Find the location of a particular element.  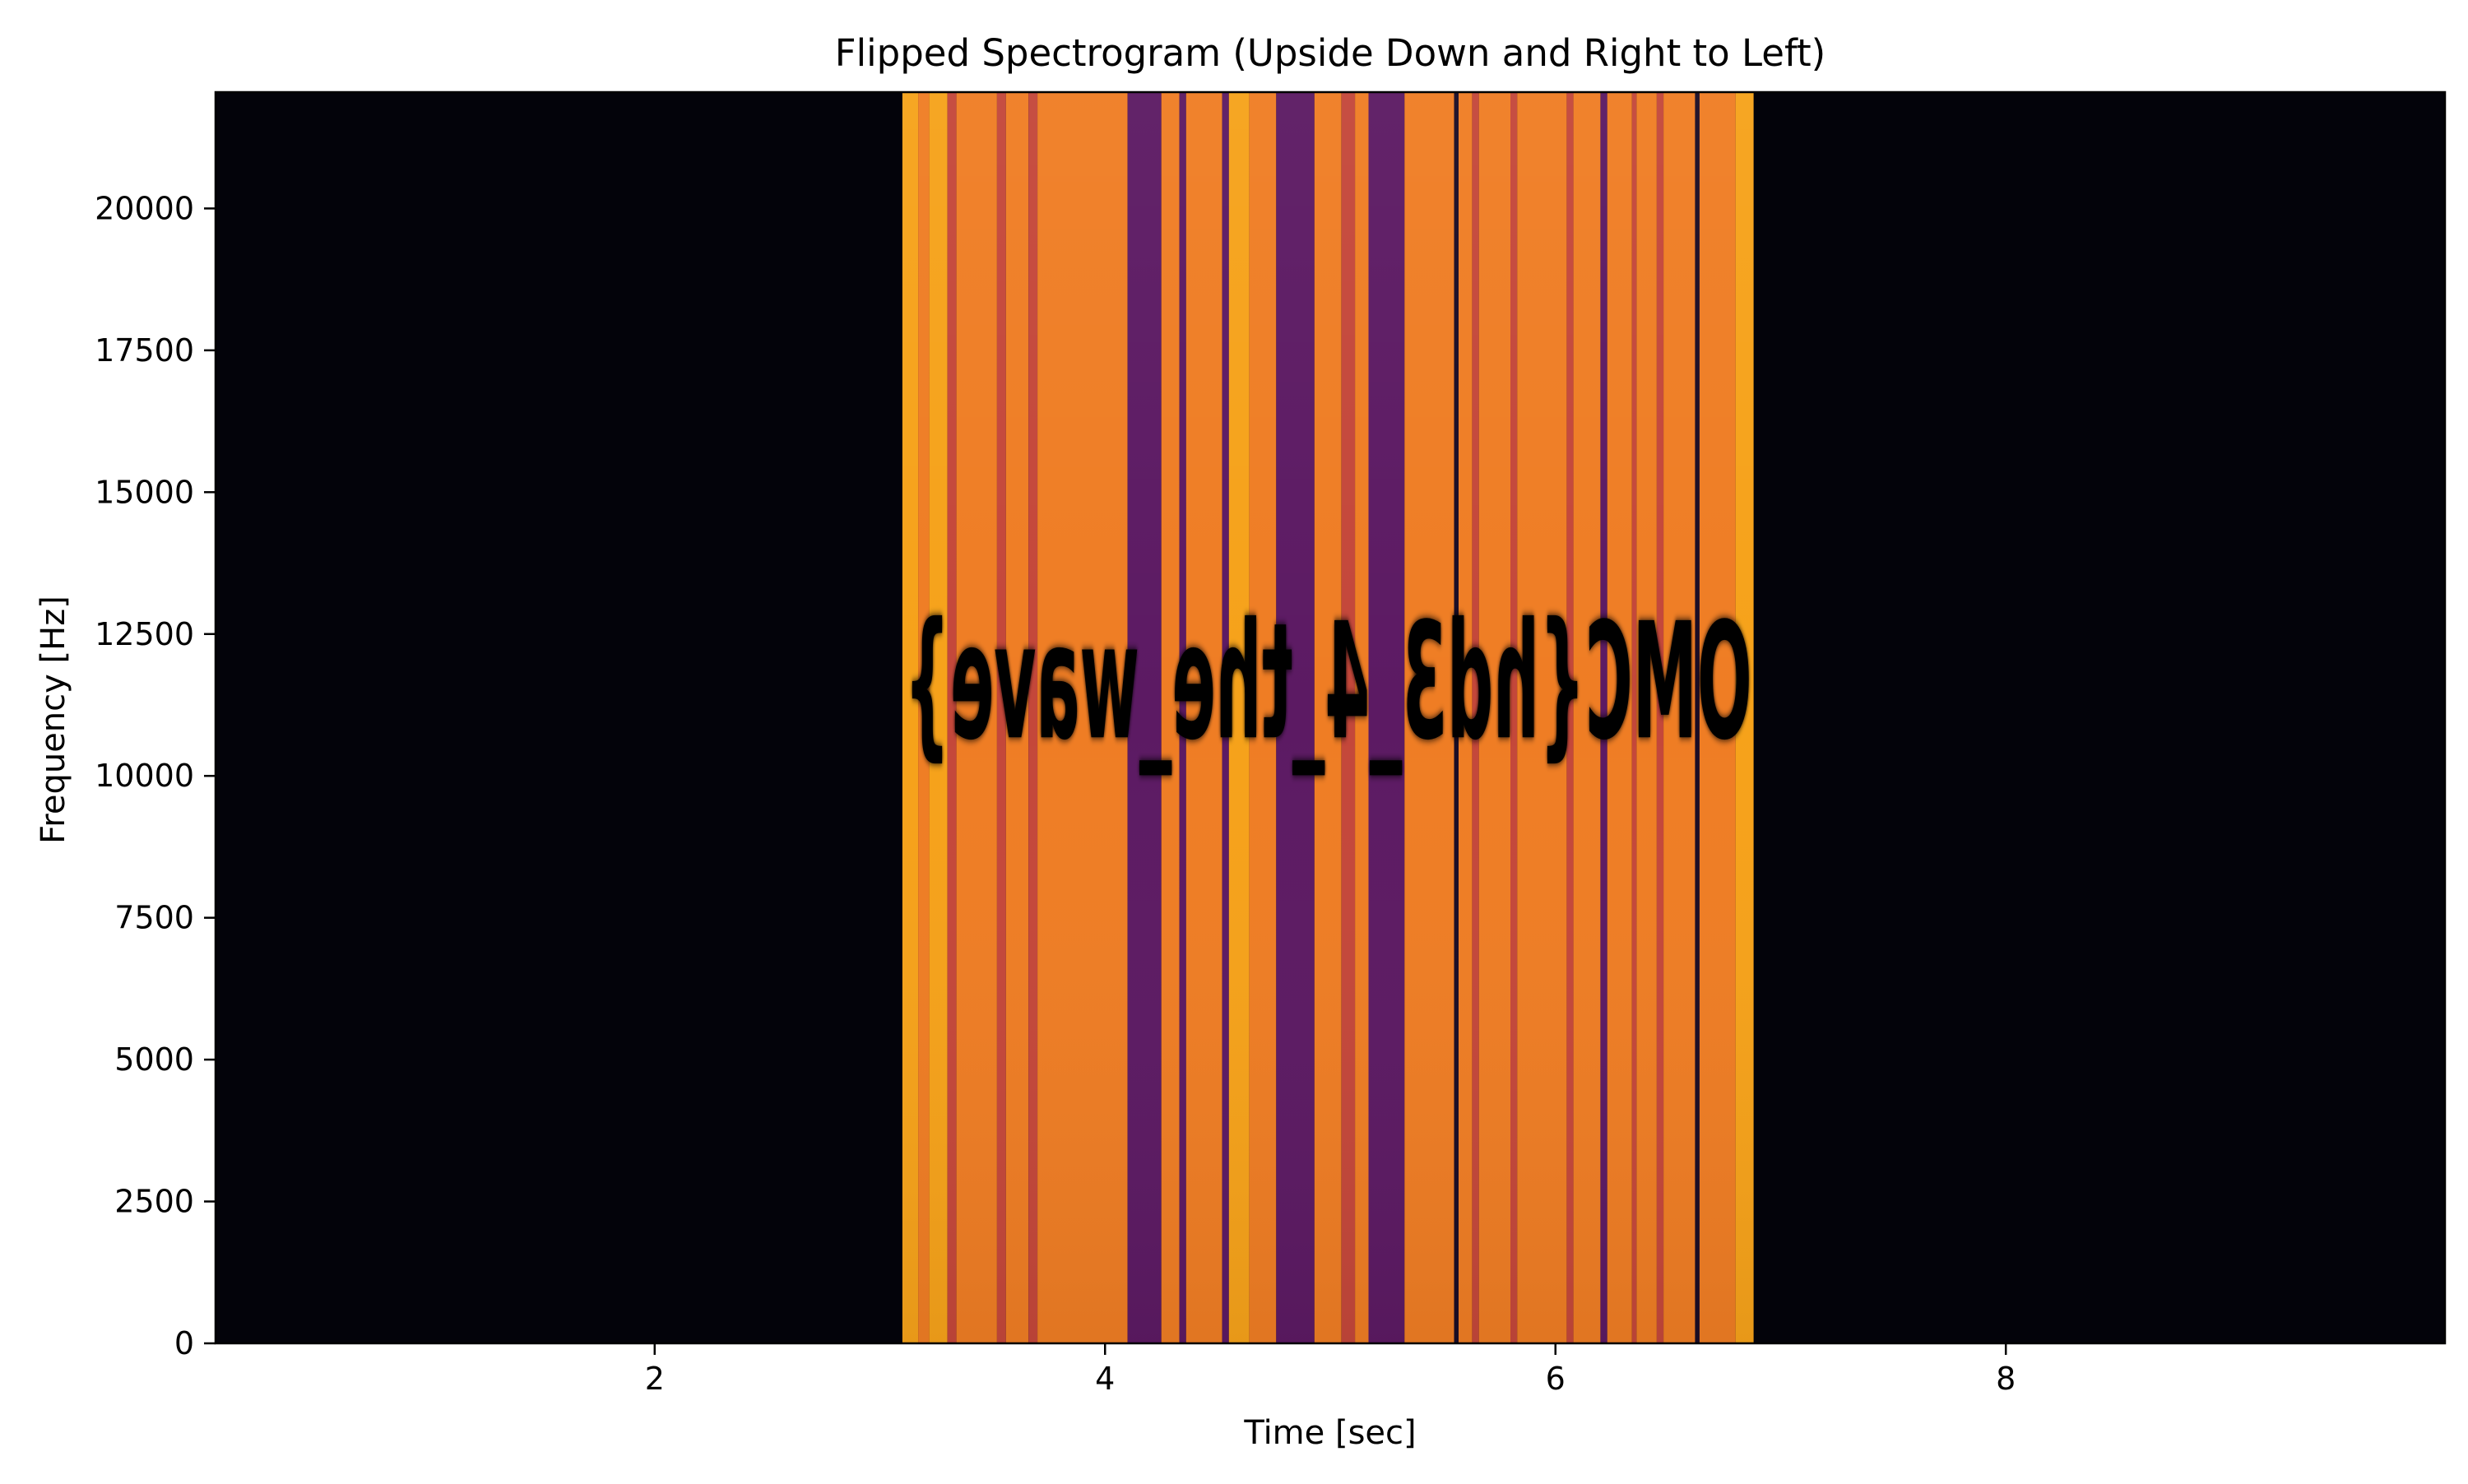

embedded-text-layer: OMC{hd3_4_the_wave} is located at coordinates (1328, 683).